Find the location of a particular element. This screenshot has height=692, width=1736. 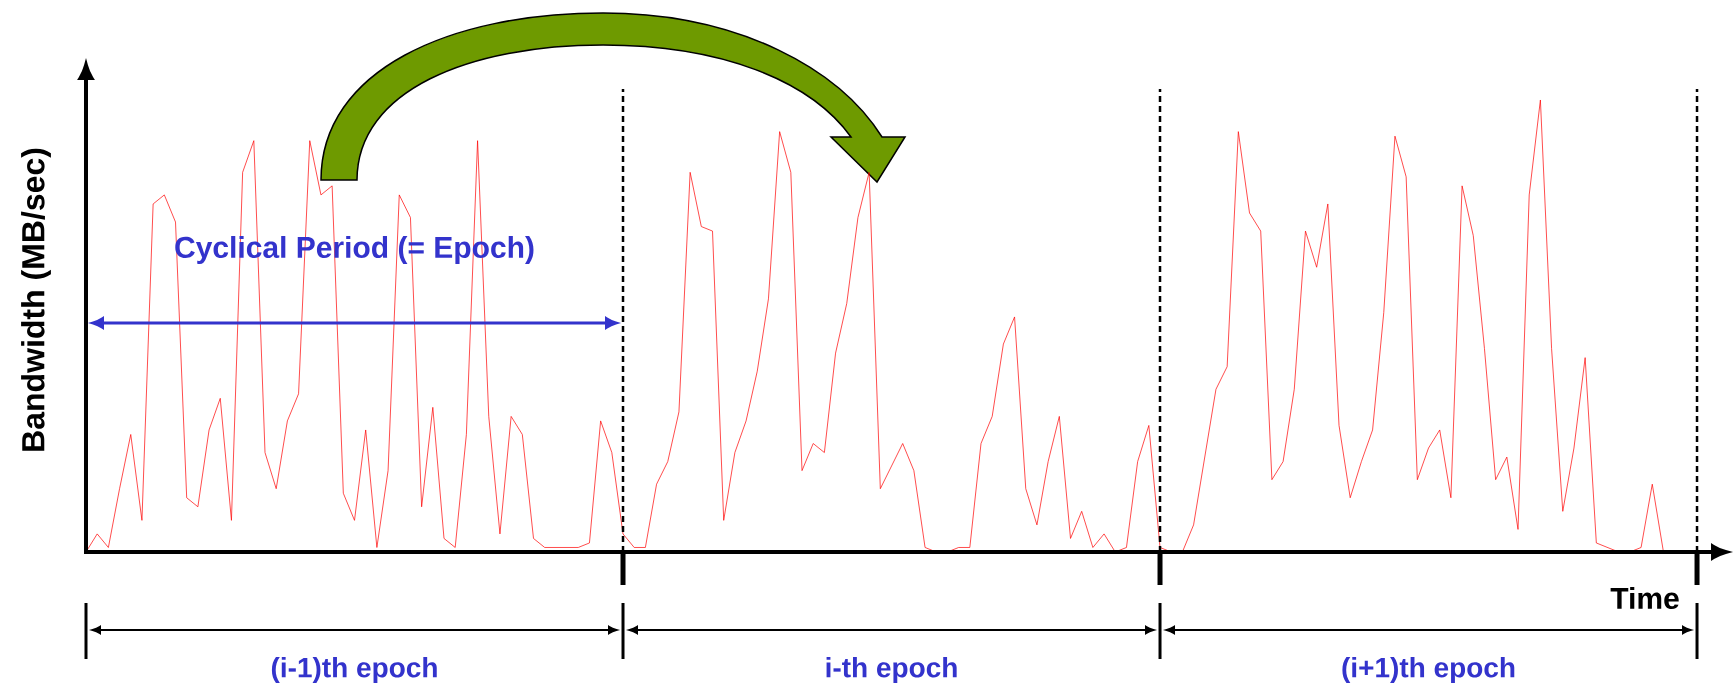

y-axis-title: Bandwidth (MB/sec) is located at coordinates (36, 299).